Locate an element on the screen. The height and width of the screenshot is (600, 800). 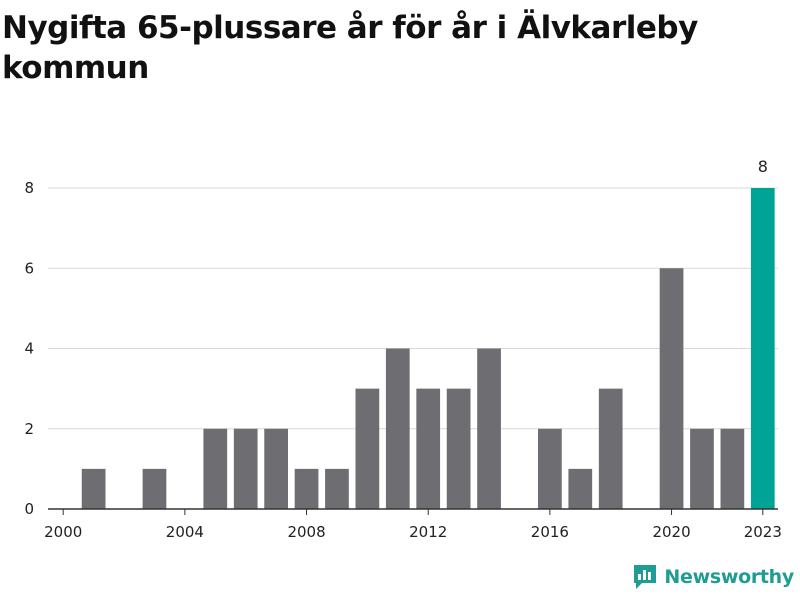
bar-2013 is located at coordinates (458, 448).